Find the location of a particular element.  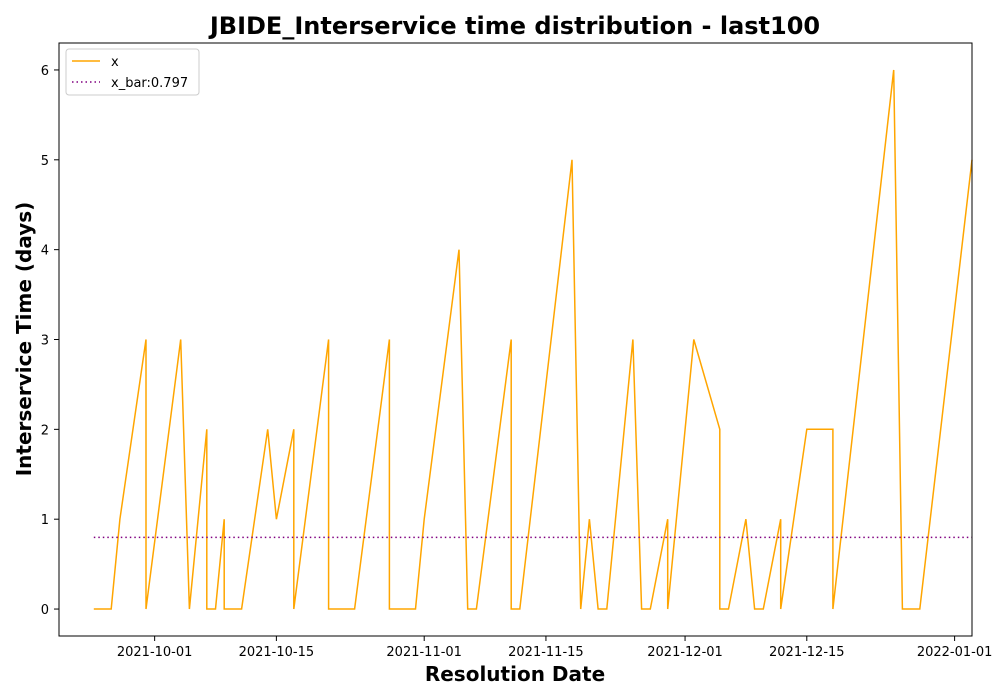

y-tick-label: 0 is located at coordinates (45, 610).